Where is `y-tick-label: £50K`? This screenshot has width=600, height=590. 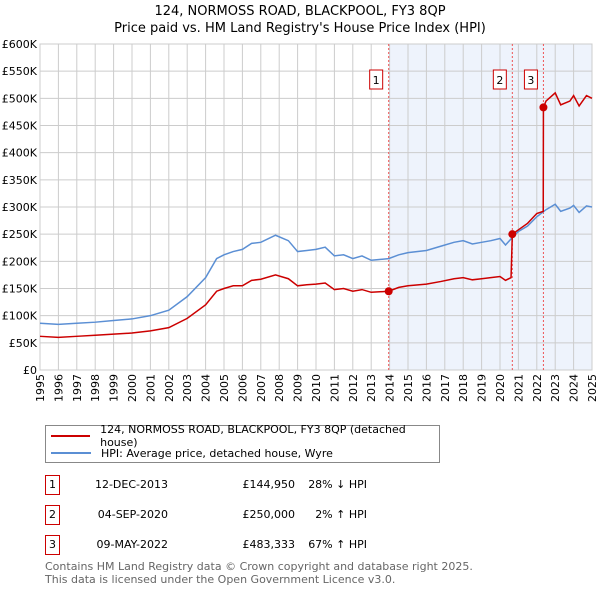
y-tick-label: £50K is located at coordinates (23, 343).